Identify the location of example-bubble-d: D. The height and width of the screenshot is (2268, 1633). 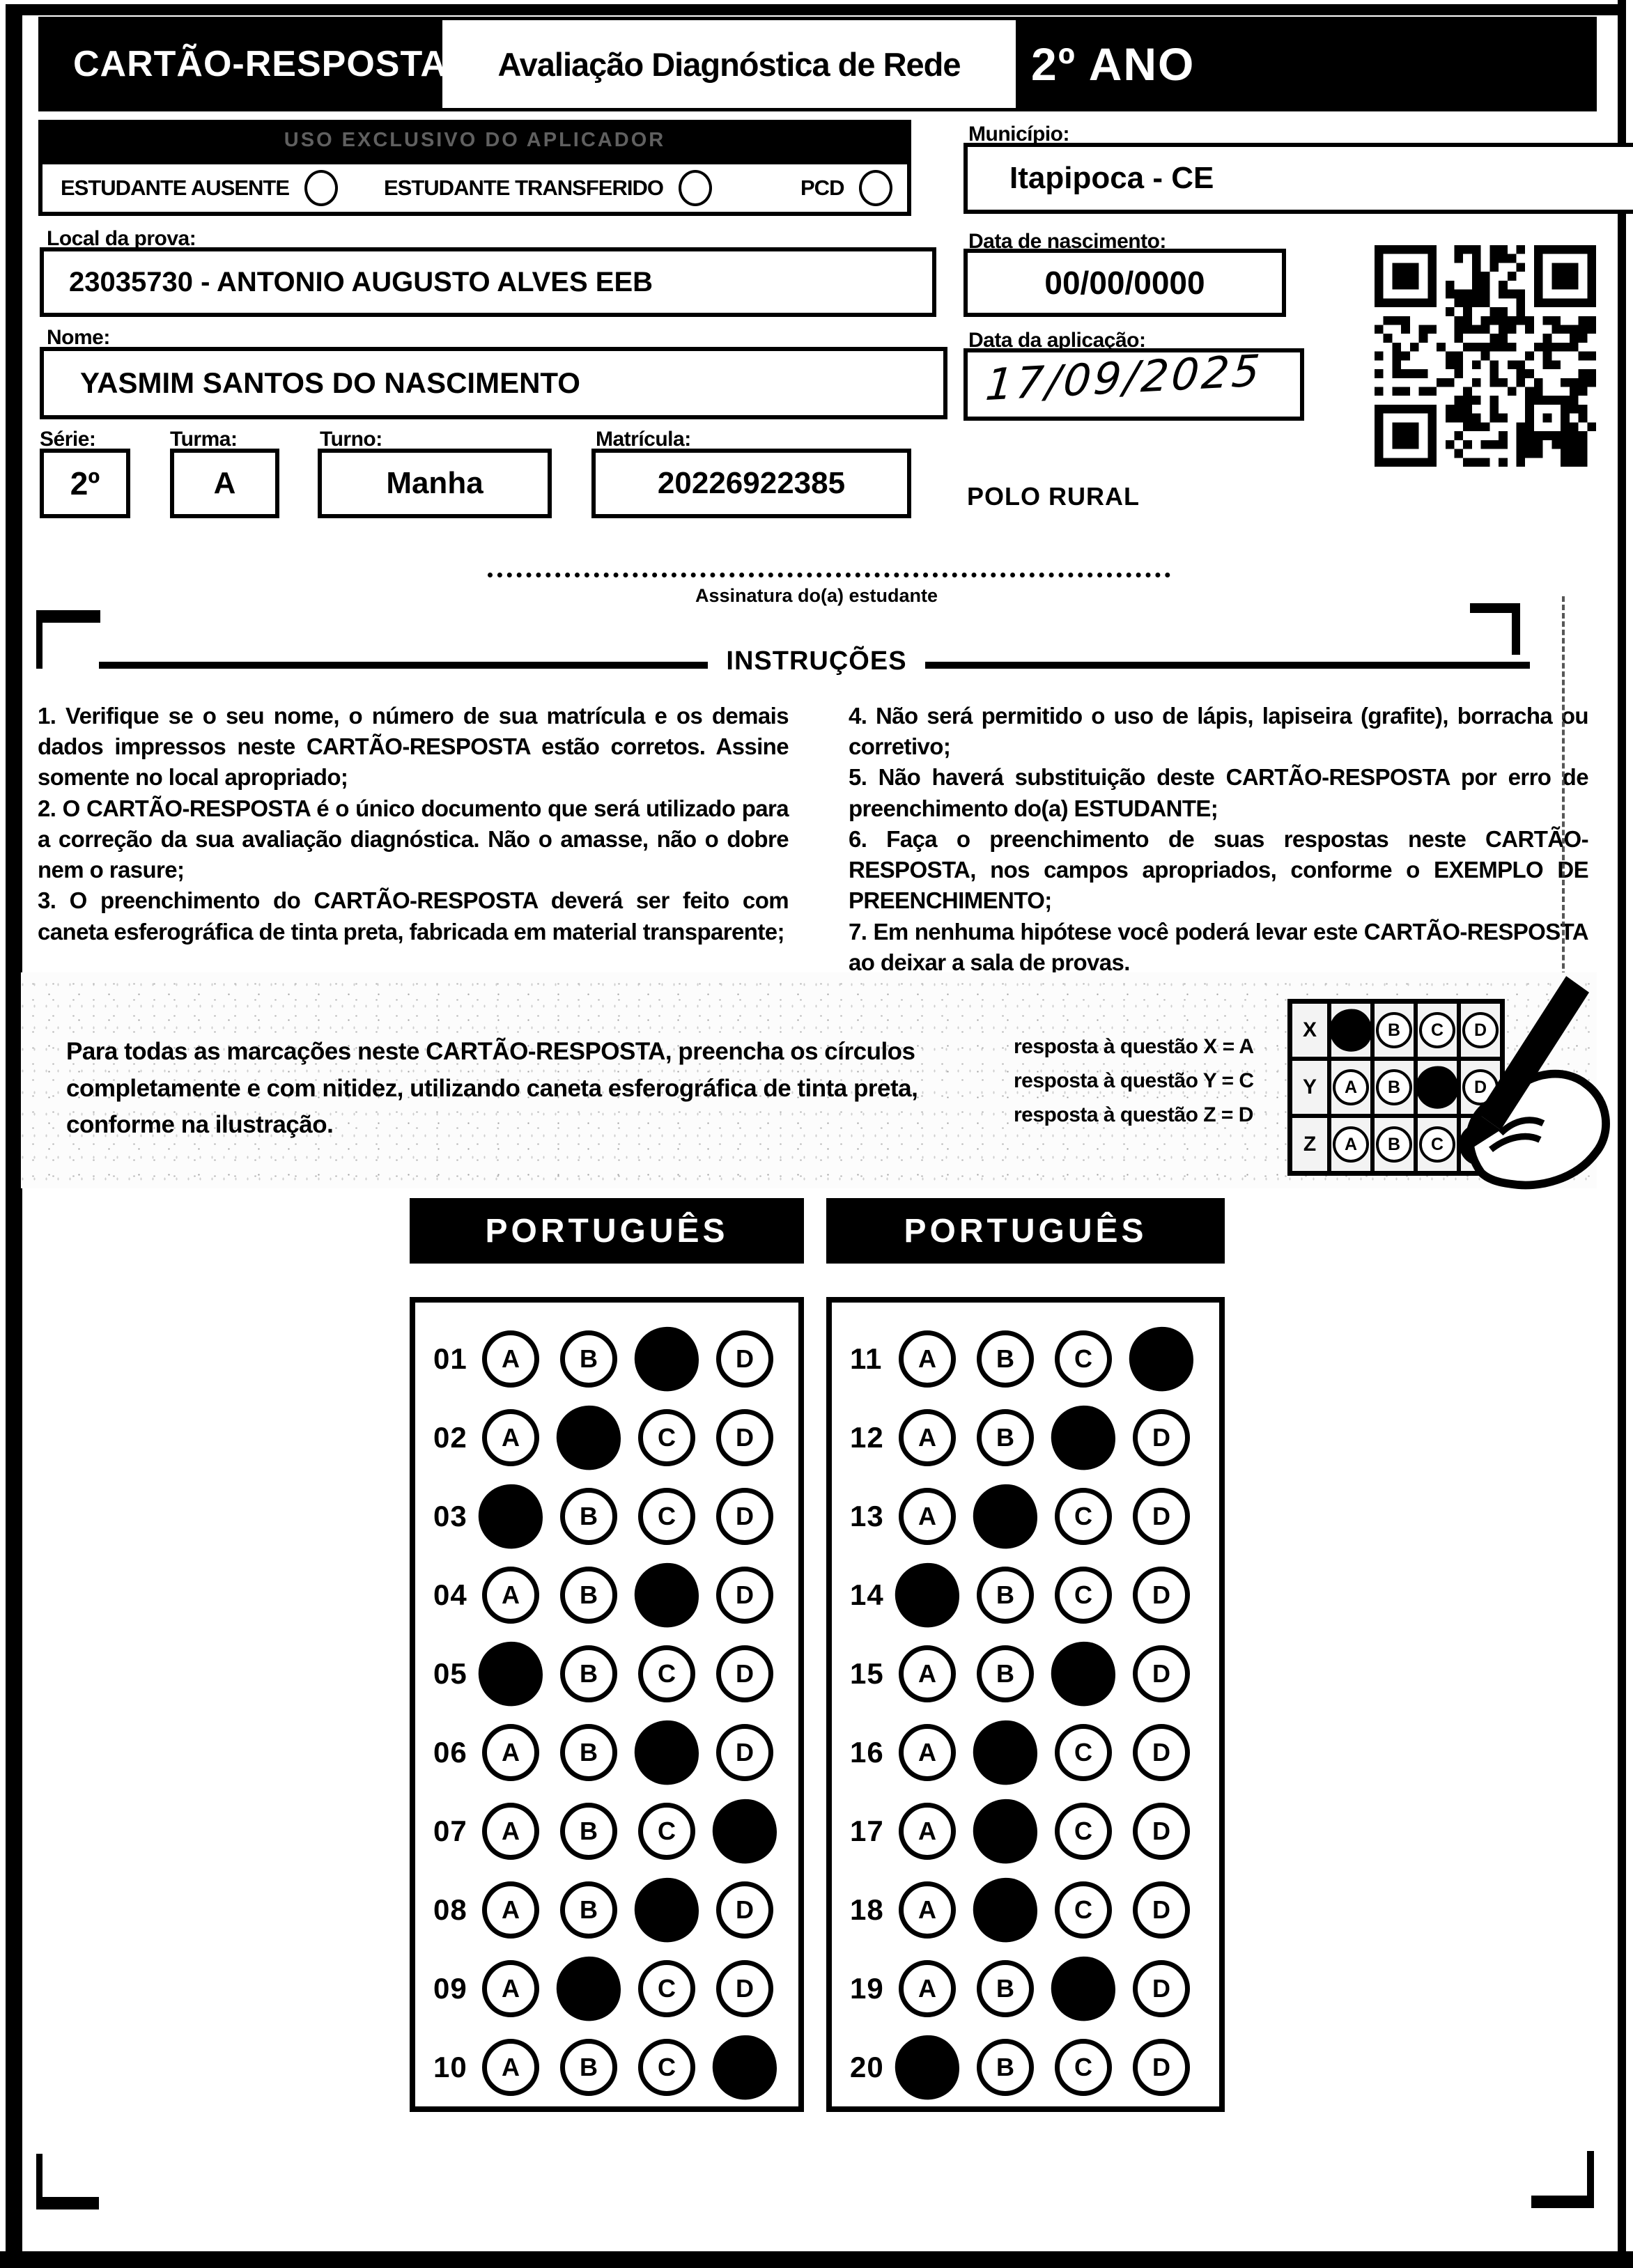
(1480, 1030).